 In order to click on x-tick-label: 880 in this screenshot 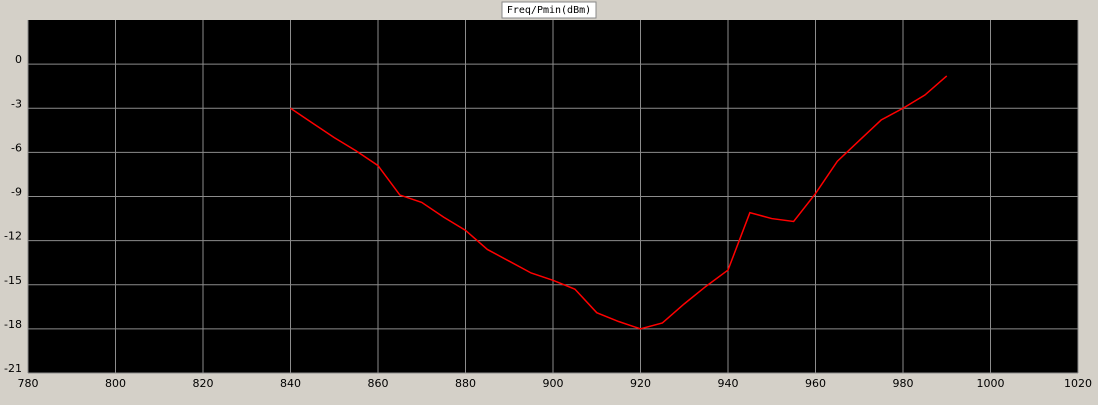, I will do `click(465, 383)`.